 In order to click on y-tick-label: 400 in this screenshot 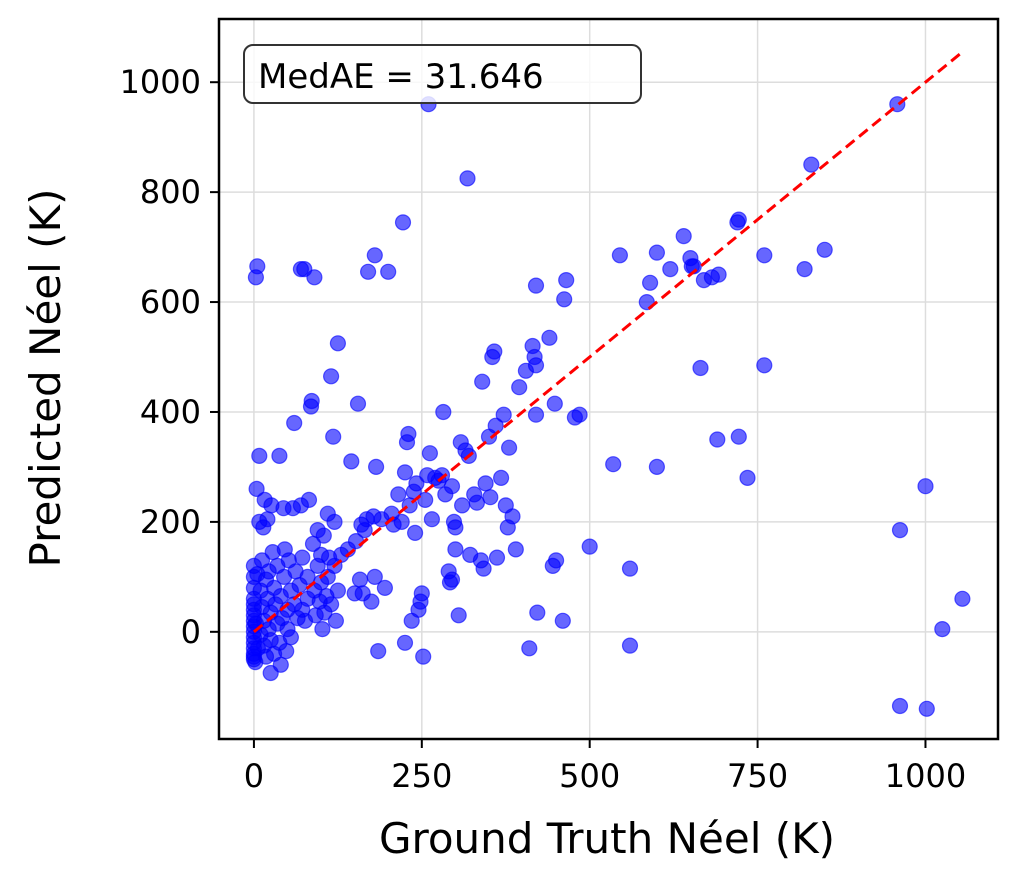, I will do `click(170, 412)`.